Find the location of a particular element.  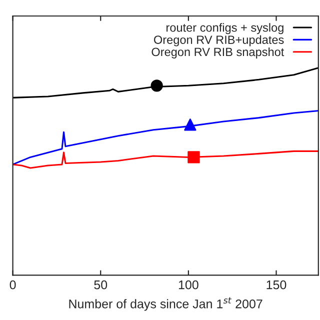

legend-label: Oregon RV RIB snapshot is located at coordinates (218, 52).